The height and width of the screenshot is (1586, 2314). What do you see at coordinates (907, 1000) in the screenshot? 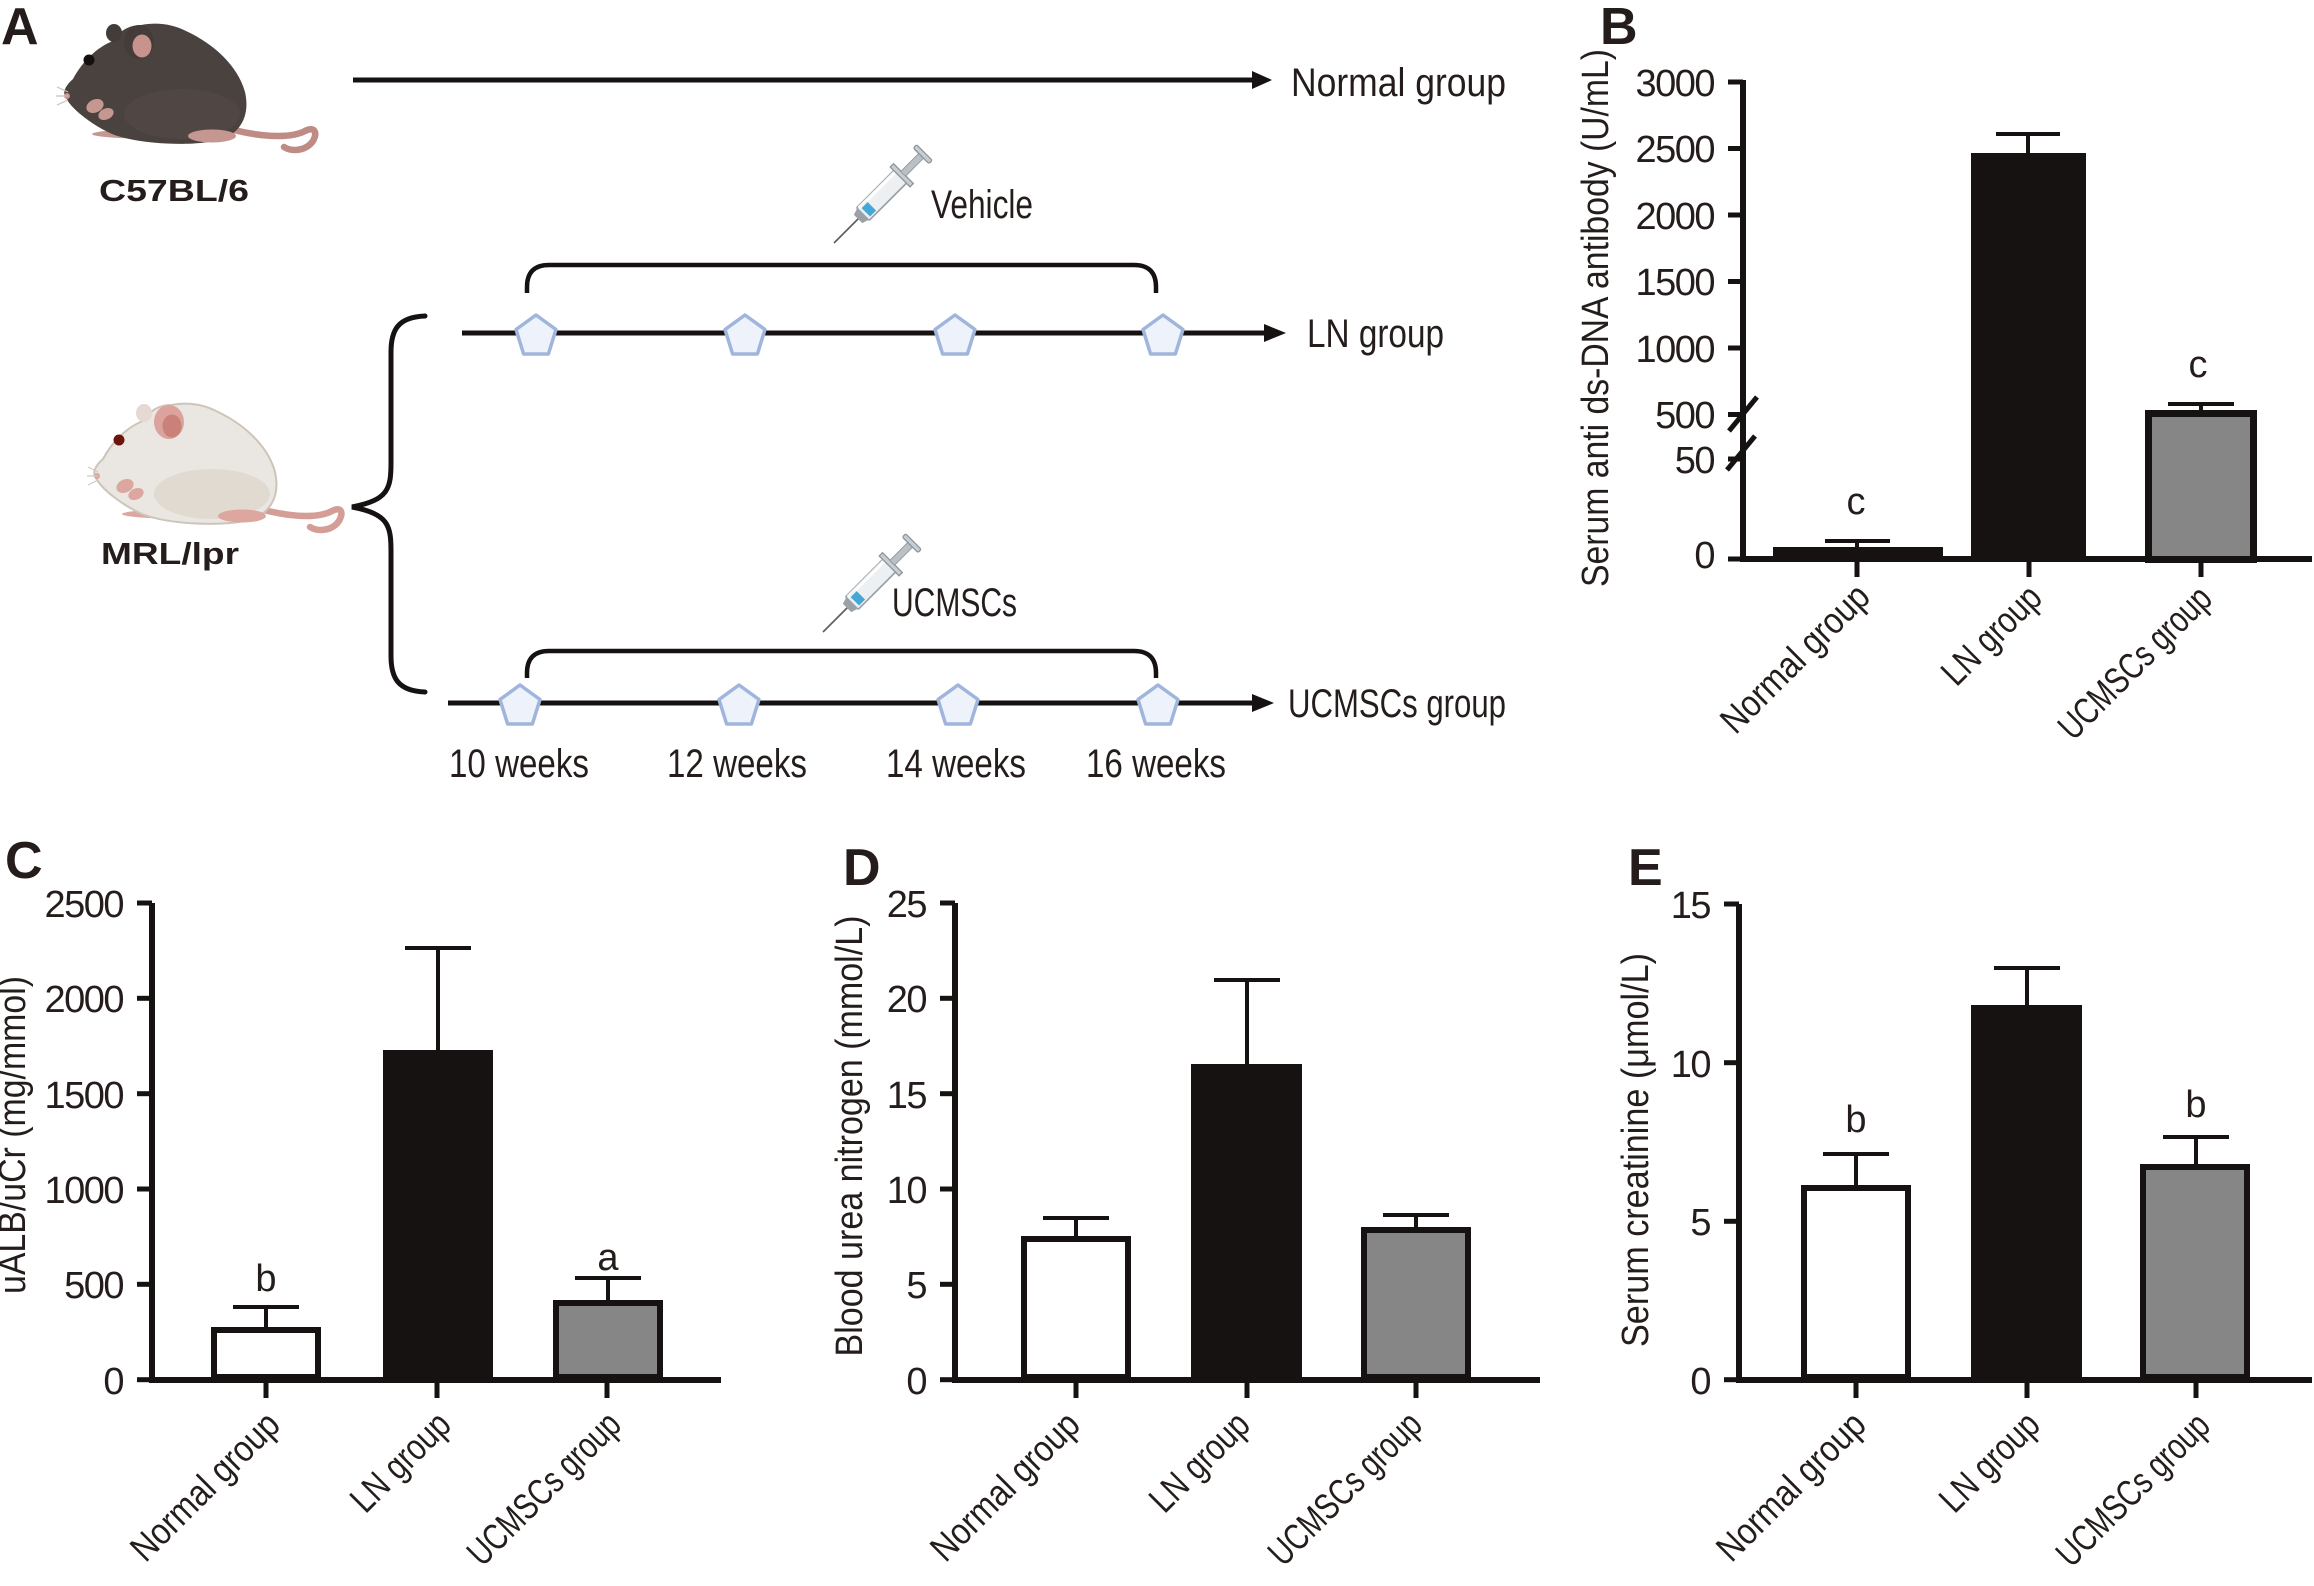
I see `svg-text: 20` at bounding box center [907, 1000].